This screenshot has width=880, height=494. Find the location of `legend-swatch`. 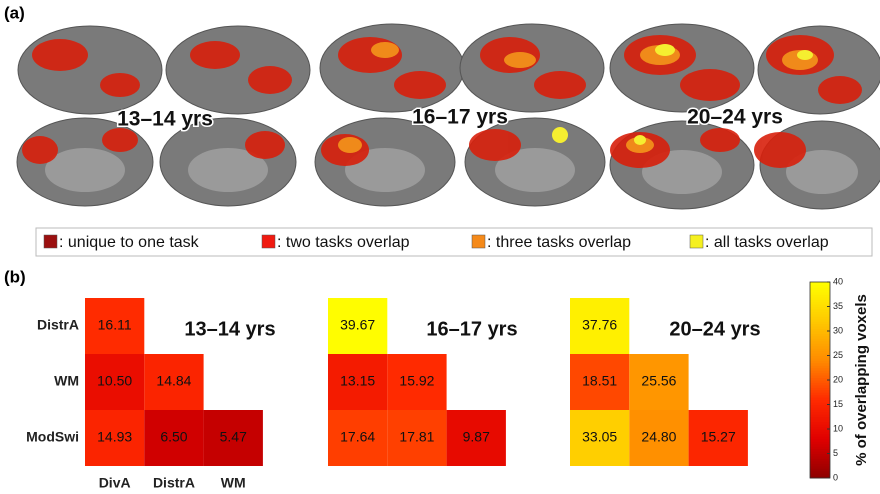

legend-swatch is located at coordinates (696, 241).